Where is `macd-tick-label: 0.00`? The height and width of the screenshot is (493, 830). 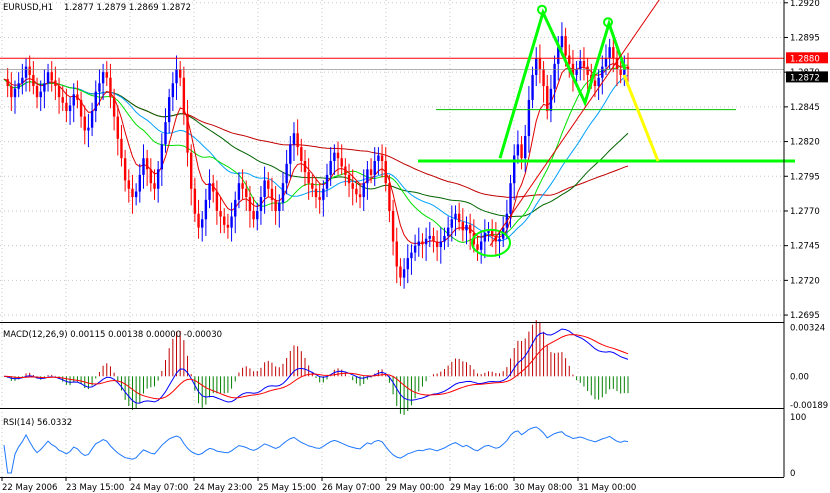
macd-tick-label: 0.00 is located at coordinates (799, 377).